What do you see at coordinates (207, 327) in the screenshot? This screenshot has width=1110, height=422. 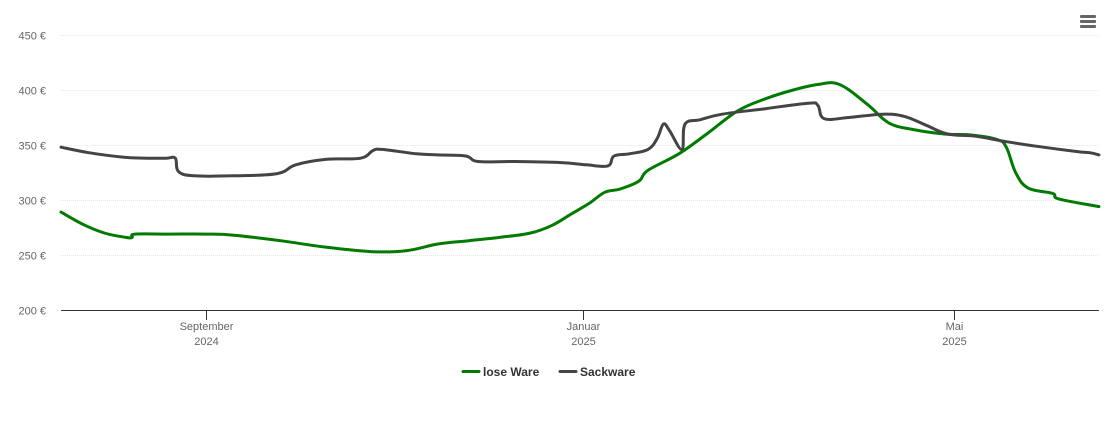 I see `x-tick-label: September` at bounding box center [207, 327].